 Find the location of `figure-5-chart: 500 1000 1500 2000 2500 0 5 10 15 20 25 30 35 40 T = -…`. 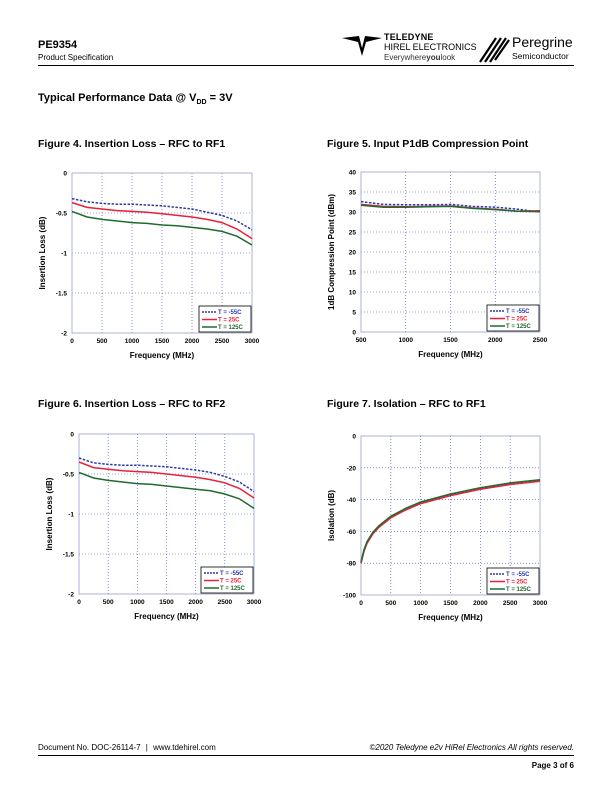

figure-5-chart: 500 1000 1500 2000 2500 0 5 10 15 20 25 30 35 40 T = -… is located at coordinates (433, 269).